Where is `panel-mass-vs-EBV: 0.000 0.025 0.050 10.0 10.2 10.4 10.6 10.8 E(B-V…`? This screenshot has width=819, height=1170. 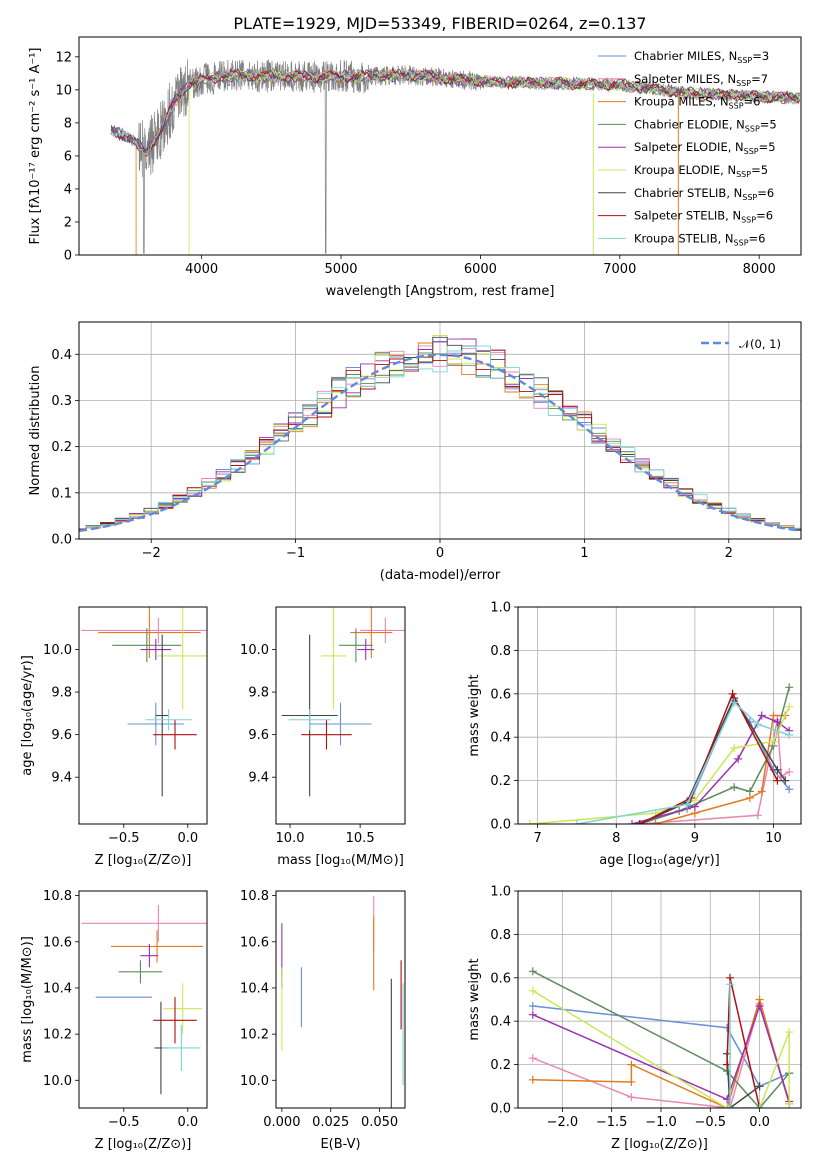 panel-mass-vs-EBV: 0.000 0.025 0.050 10.0 10.2 10.4 10.6 10.8 E(B-V… is located at coordinates (323, 1020).